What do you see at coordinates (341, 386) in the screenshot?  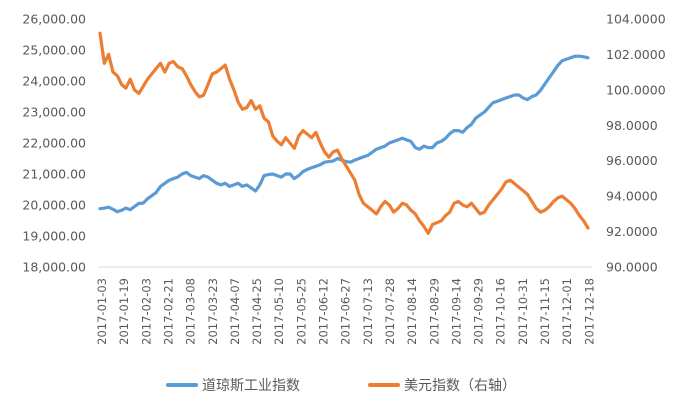 I see `legend: 道琼斯工业指数 美元指数（右轴）` at bounding box center [341, 386].